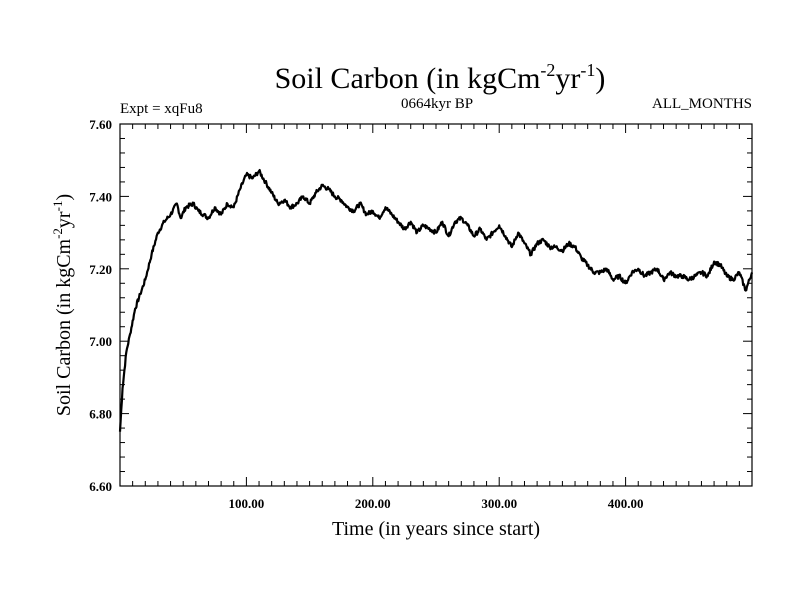  I want to click on x-tick-labels: 100.00 200.00 300.00 400.00, so click(436, 503).